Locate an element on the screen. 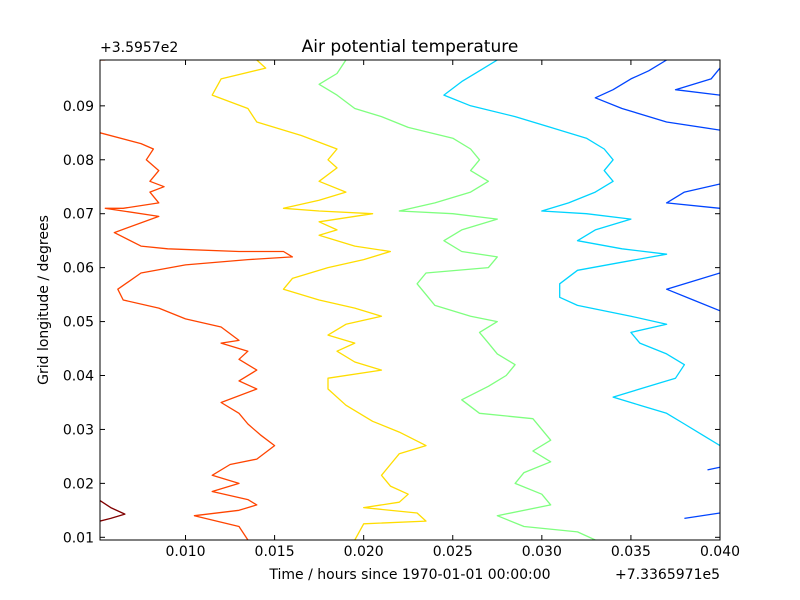 The width and height of the screenshot is (800, 600). y-axis-label: Grid longitude / degrees is located at coordinates (44, 300).